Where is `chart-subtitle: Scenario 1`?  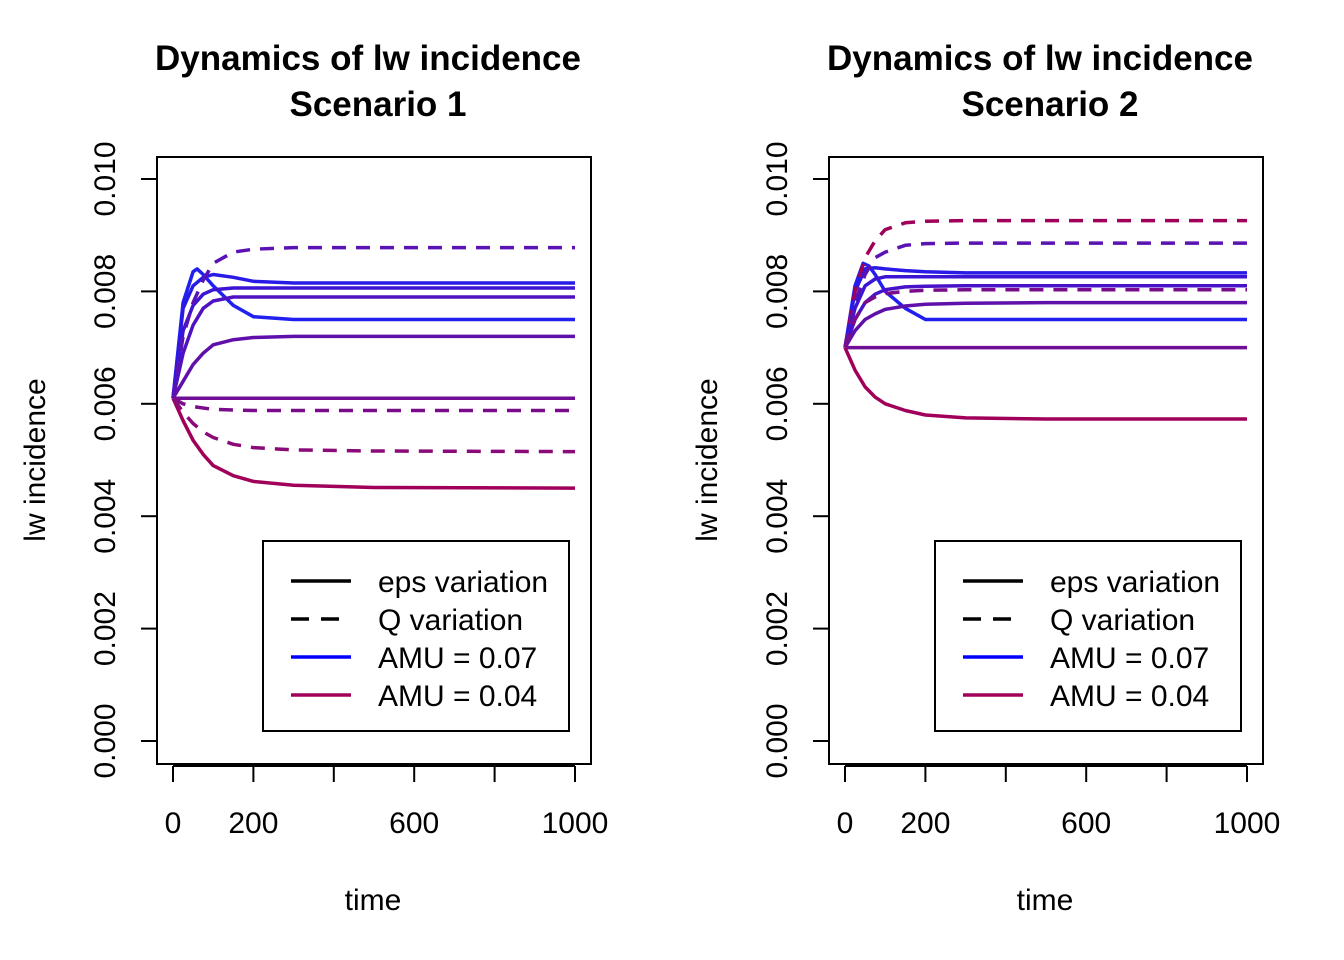
chart-subtitle: Scenario 1 is located at coordinates (377, 104).